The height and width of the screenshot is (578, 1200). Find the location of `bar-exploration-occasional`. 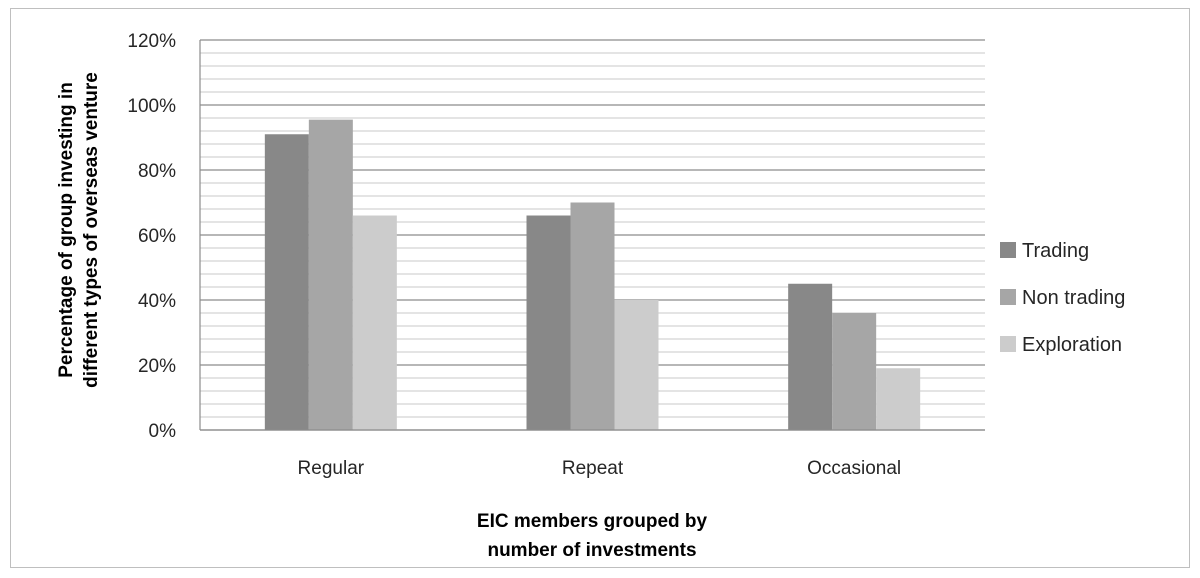

bar-exploration-occasional is located at coordinates (898, 399).